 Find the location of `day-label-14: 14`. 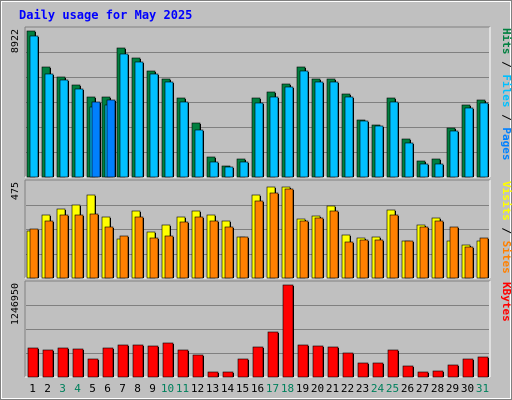

day-label-14: 14 is located at coordinates (228, 388).